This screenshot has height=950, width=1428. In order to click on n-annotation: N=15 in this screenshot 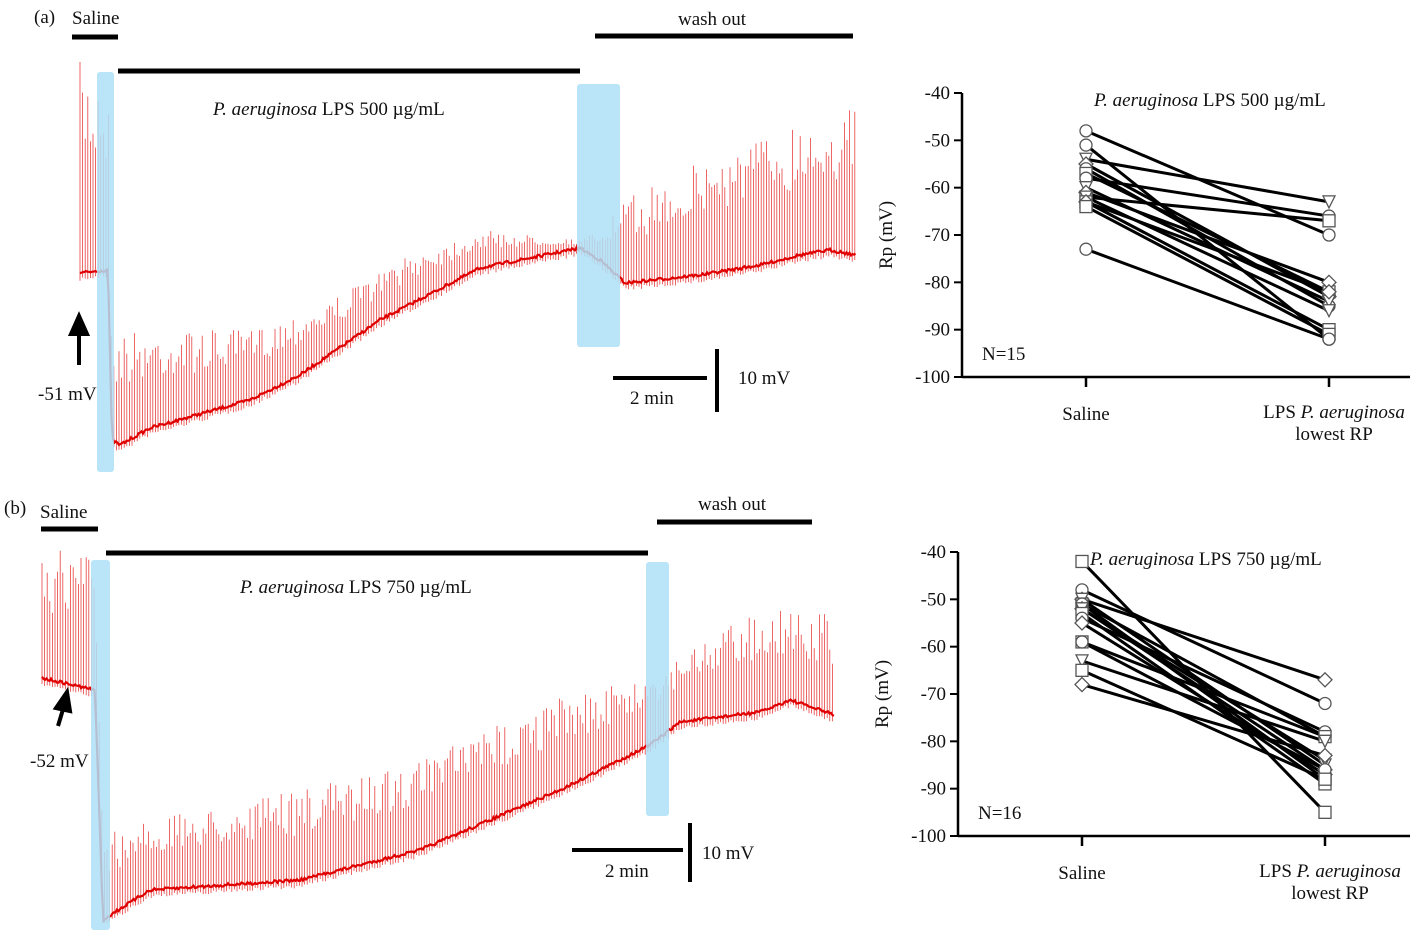, I will do `click(1003, 354)`.